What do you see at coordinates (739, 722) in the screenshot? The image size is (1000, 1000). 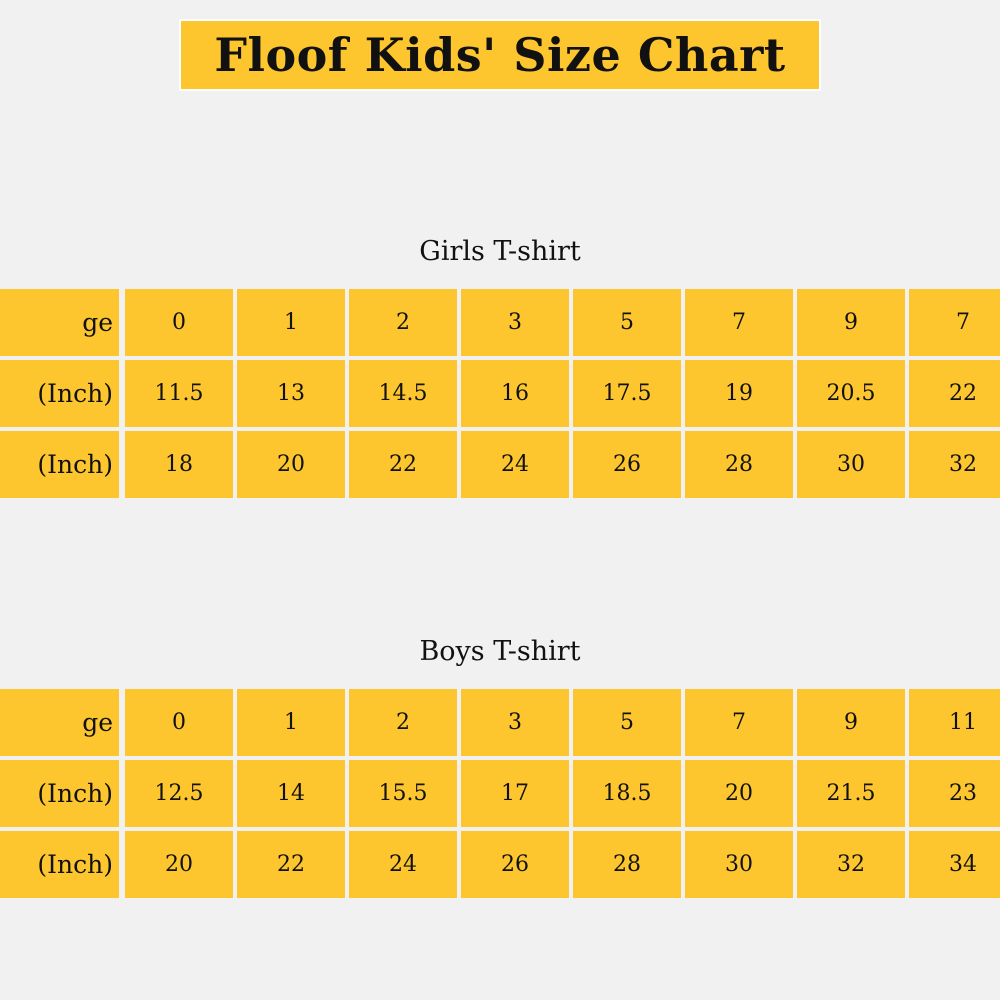 I see `boys-table-cell: 7` at bounding box center [739, 722].